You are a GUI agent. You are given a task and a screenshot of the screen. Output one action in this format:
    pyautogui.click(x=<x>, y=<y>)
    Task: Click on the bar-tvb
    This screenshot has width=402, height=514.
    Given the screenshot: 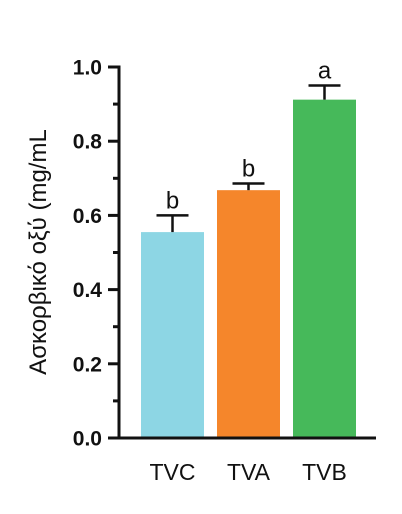 What is the action you would take?
    pyautogui.click(x=324, y=268)
    